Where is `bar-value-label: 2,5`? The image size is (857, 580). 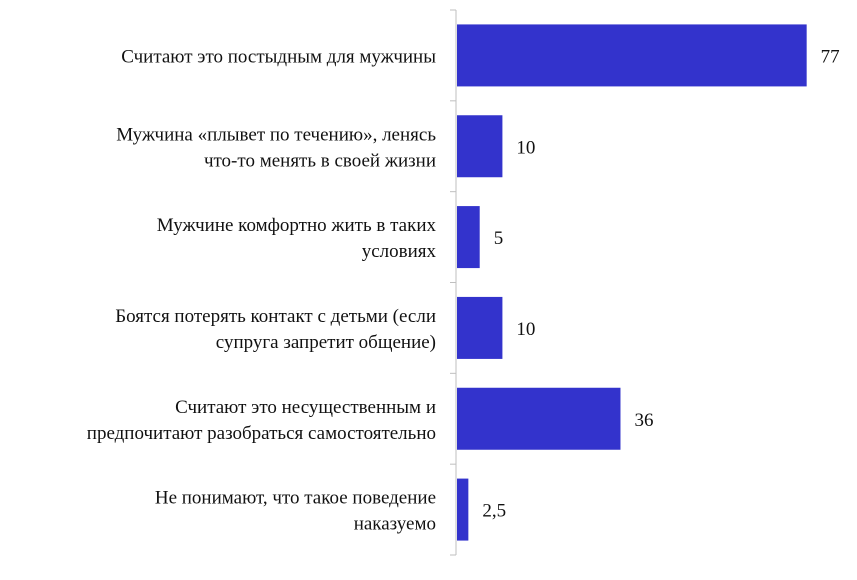 bar-value-label: 2,5 is located at coordinates (494, 511).